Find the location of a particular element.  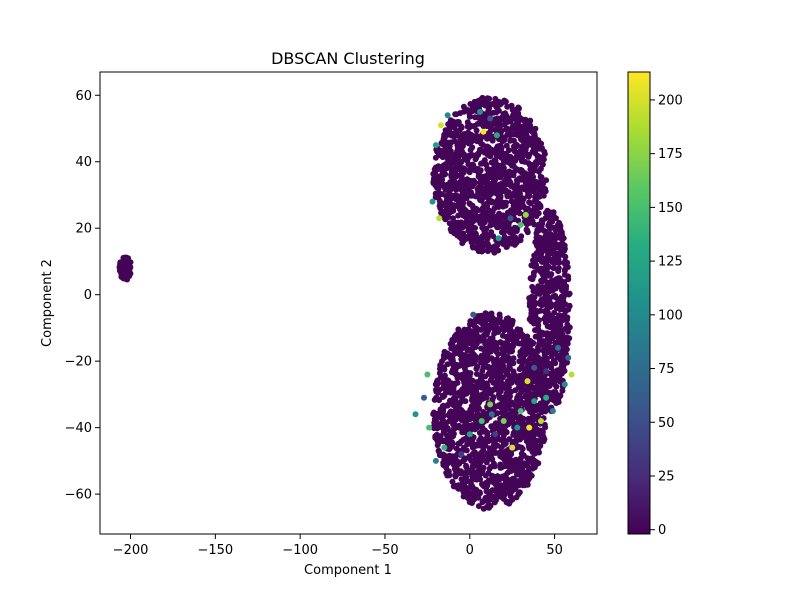

colorbar-tick-label: 175 is located at coordinates (670, 154).